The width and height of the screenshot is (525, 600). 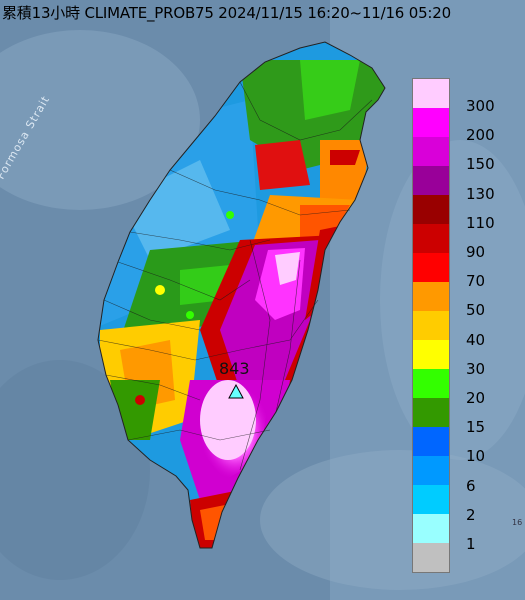 I want to click on legend-label: 6, so click(x=471, y=485).